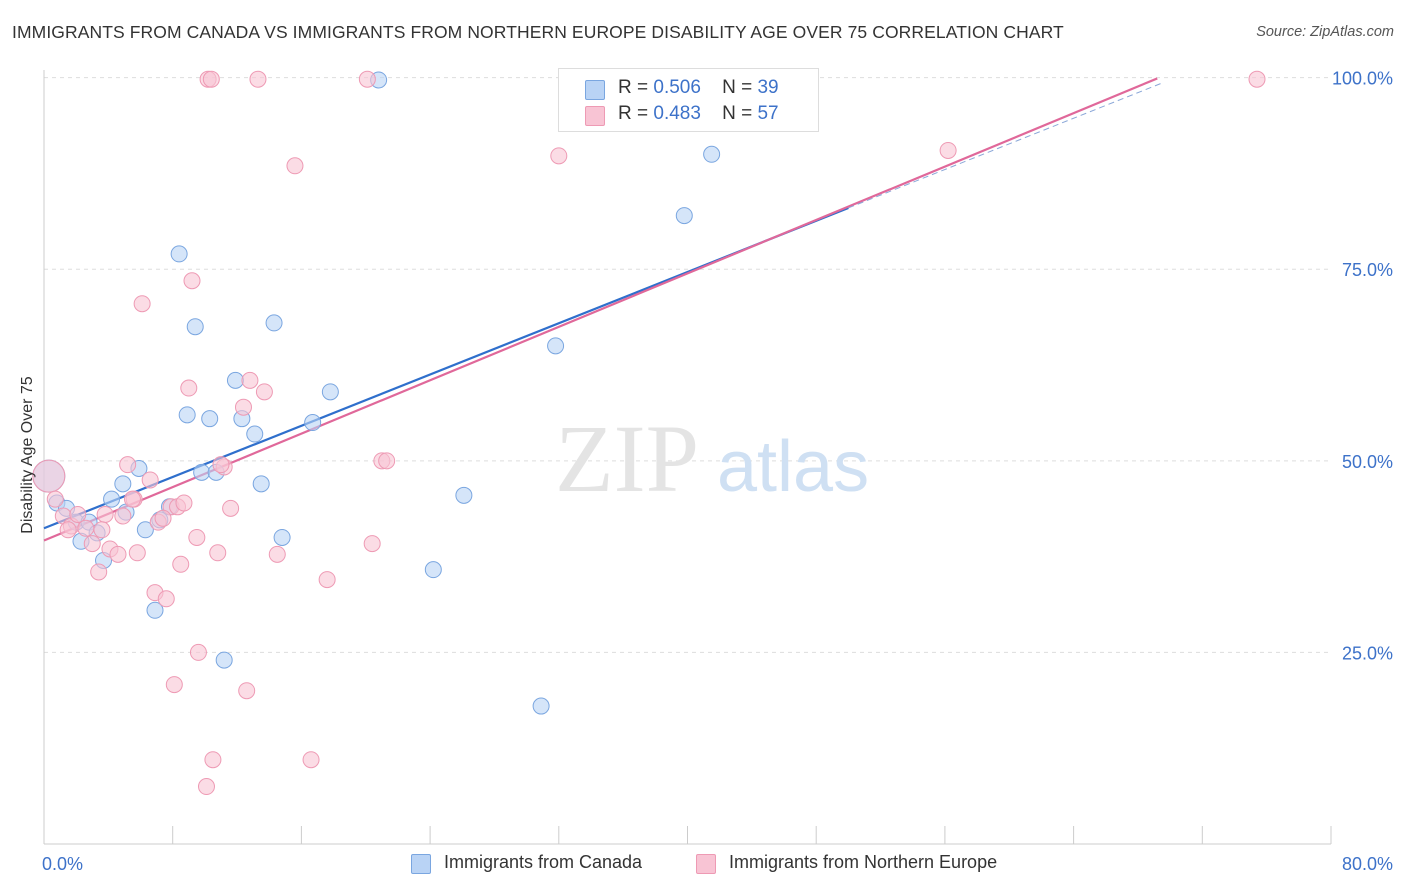  Describe the element at coordinates (863, 862) in the screenshot. I see `bottom-legend-label-europe: Immigrants from Northern Europe` at that location.